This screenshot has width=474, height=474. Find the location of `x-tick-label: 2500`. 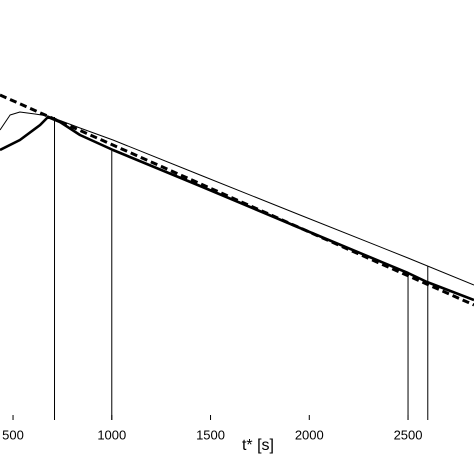

x-tick-label: 2500 is located at coordinates (408, 434).